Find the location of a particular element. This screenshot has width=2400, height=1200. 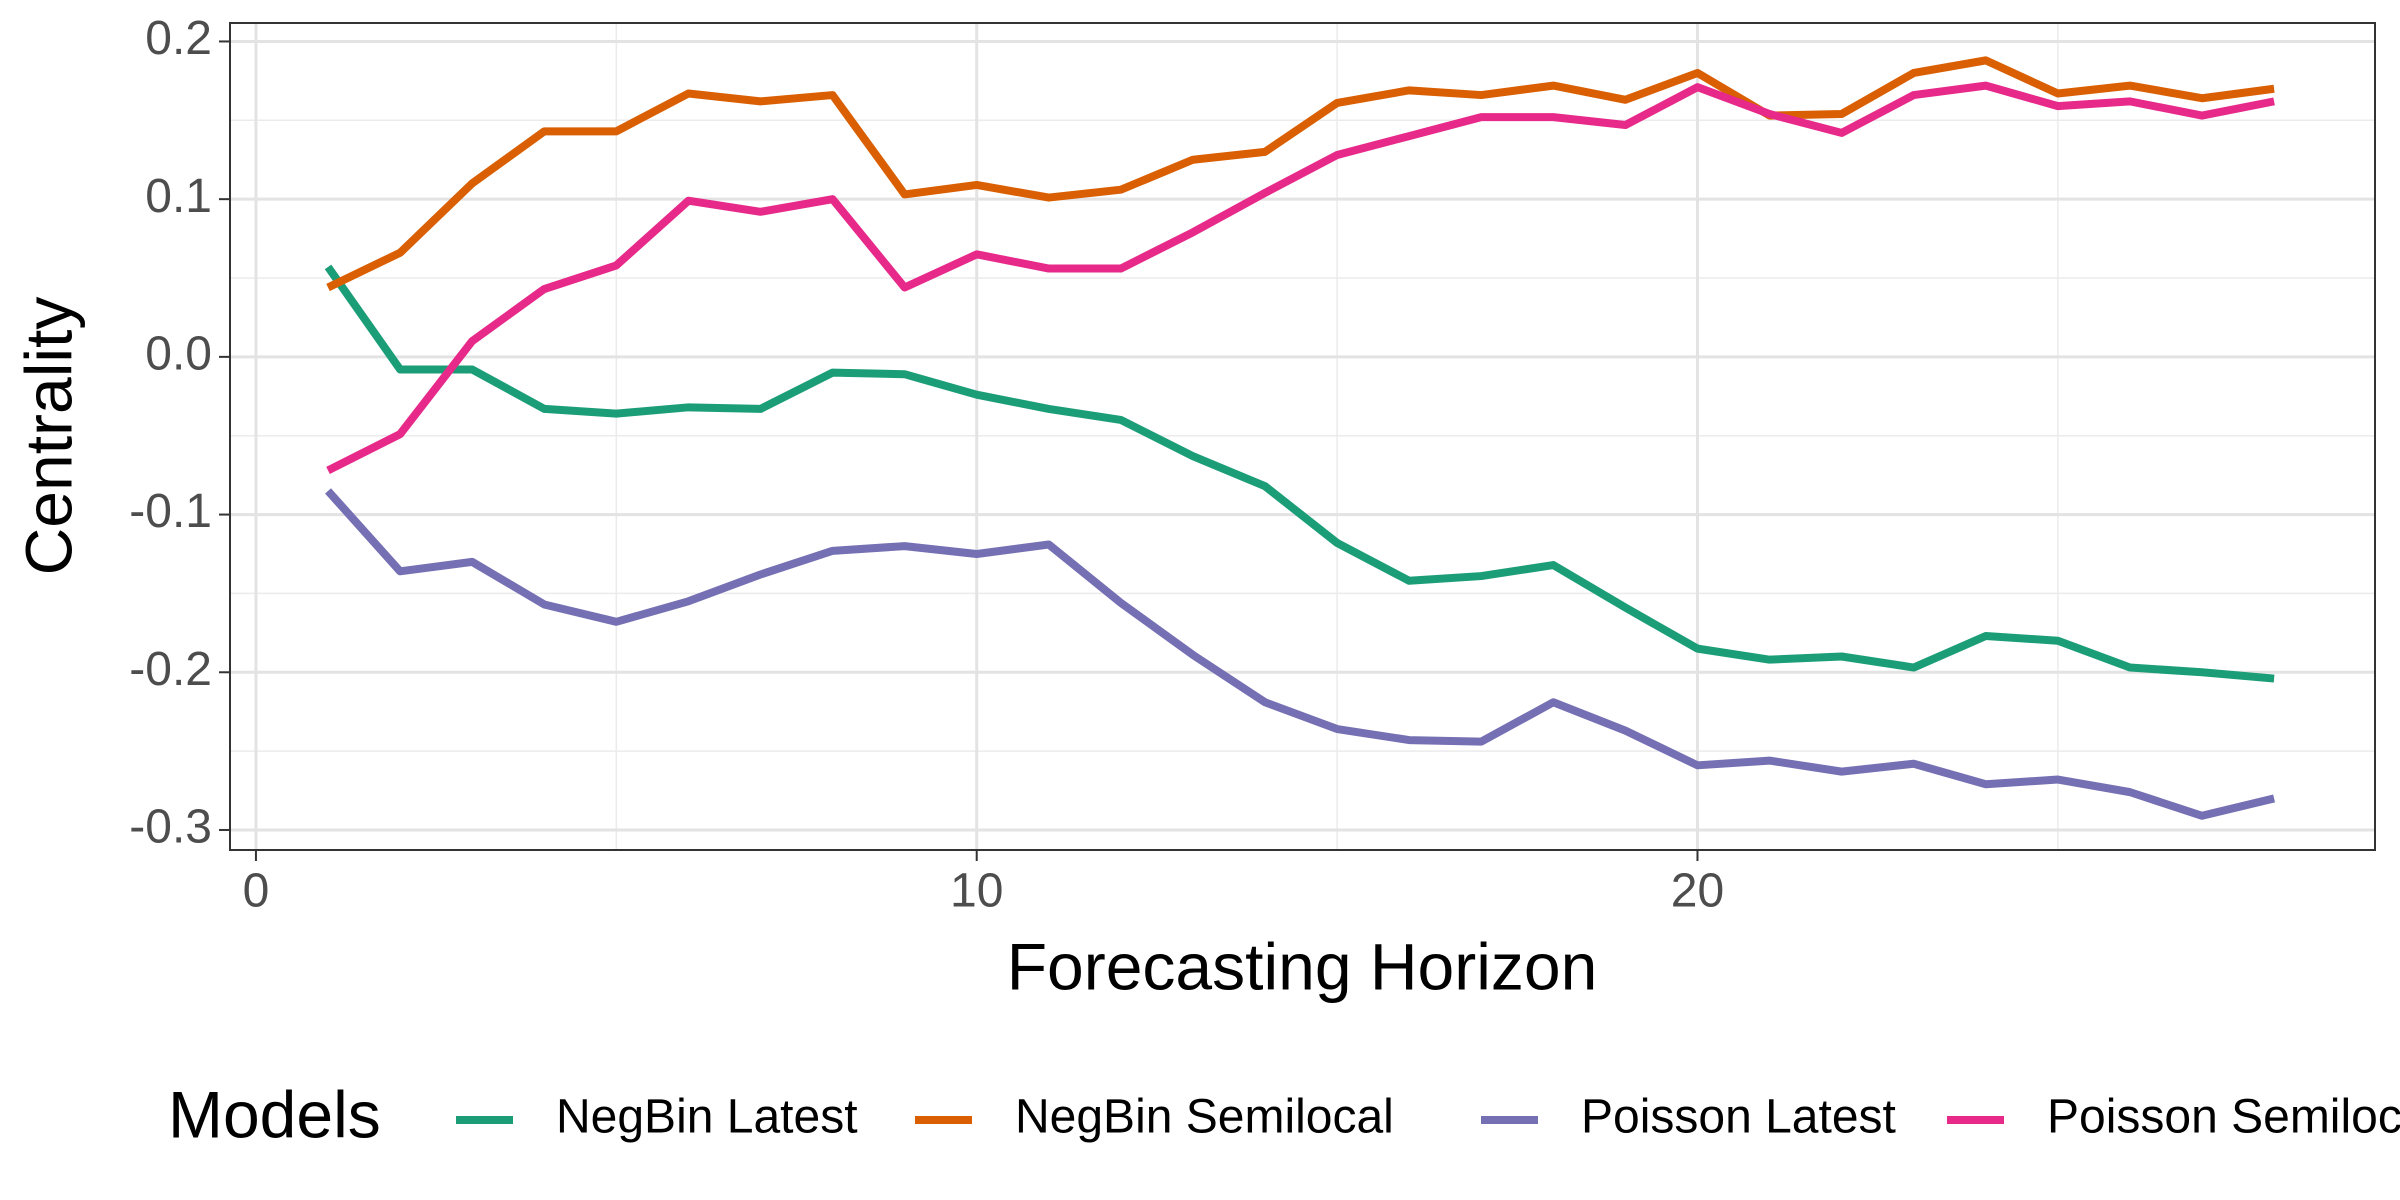

legend-label: NegBin Latest is located at coordinates (707, 1117).